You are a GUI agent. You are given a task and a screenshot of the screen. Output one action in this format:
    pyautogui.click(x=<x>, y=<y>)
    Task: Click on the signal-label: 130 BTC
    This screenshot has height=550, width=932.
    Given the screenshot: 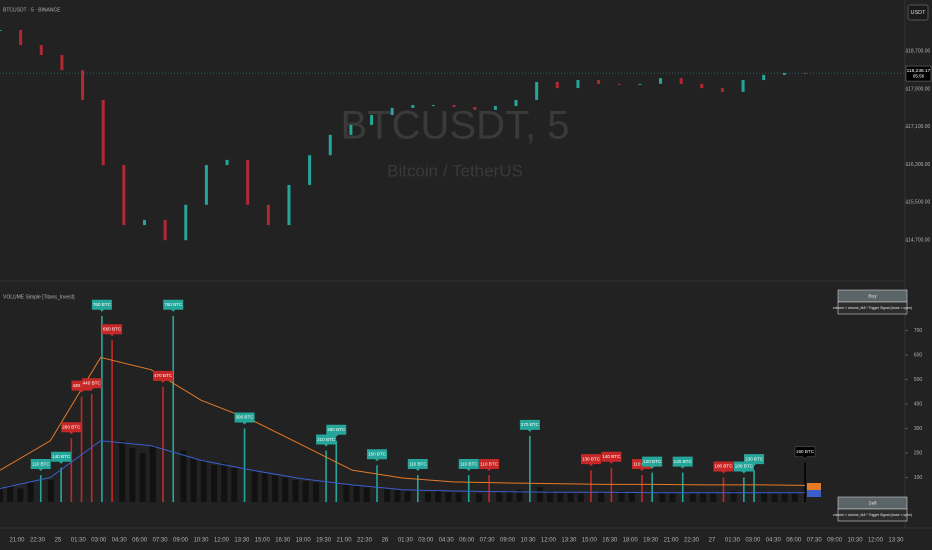 What is the action you would take?
    pyautogui.click(x=754, y=458)
    